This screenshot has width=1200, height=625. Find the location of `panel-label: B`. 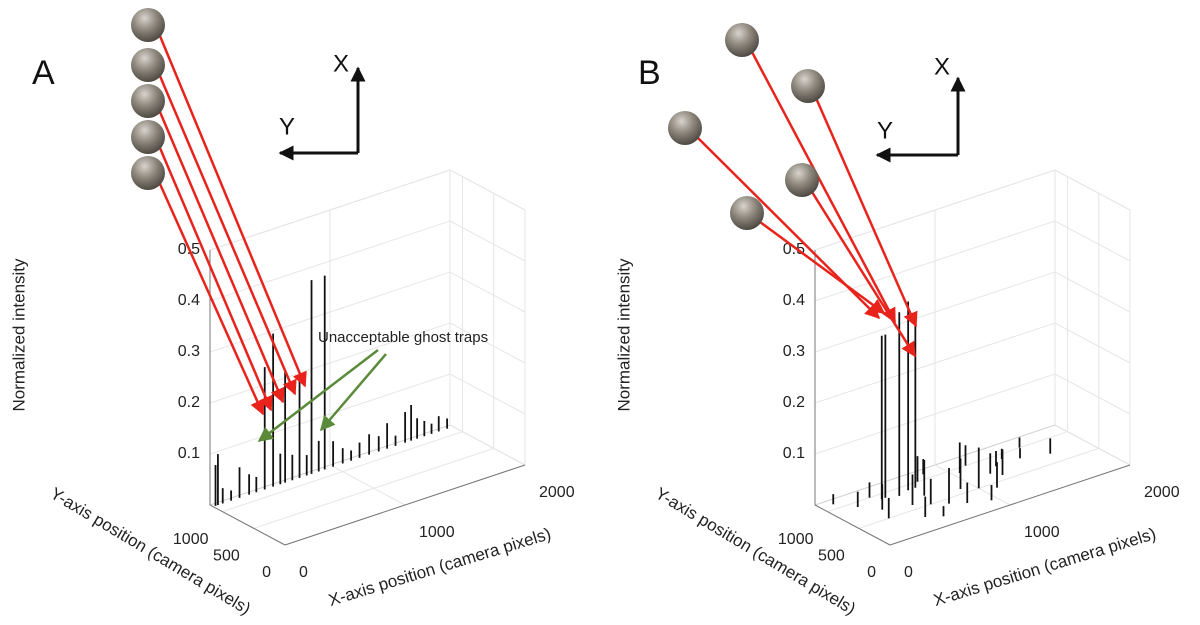

panel-label: B is located at coordinates (649, 73).